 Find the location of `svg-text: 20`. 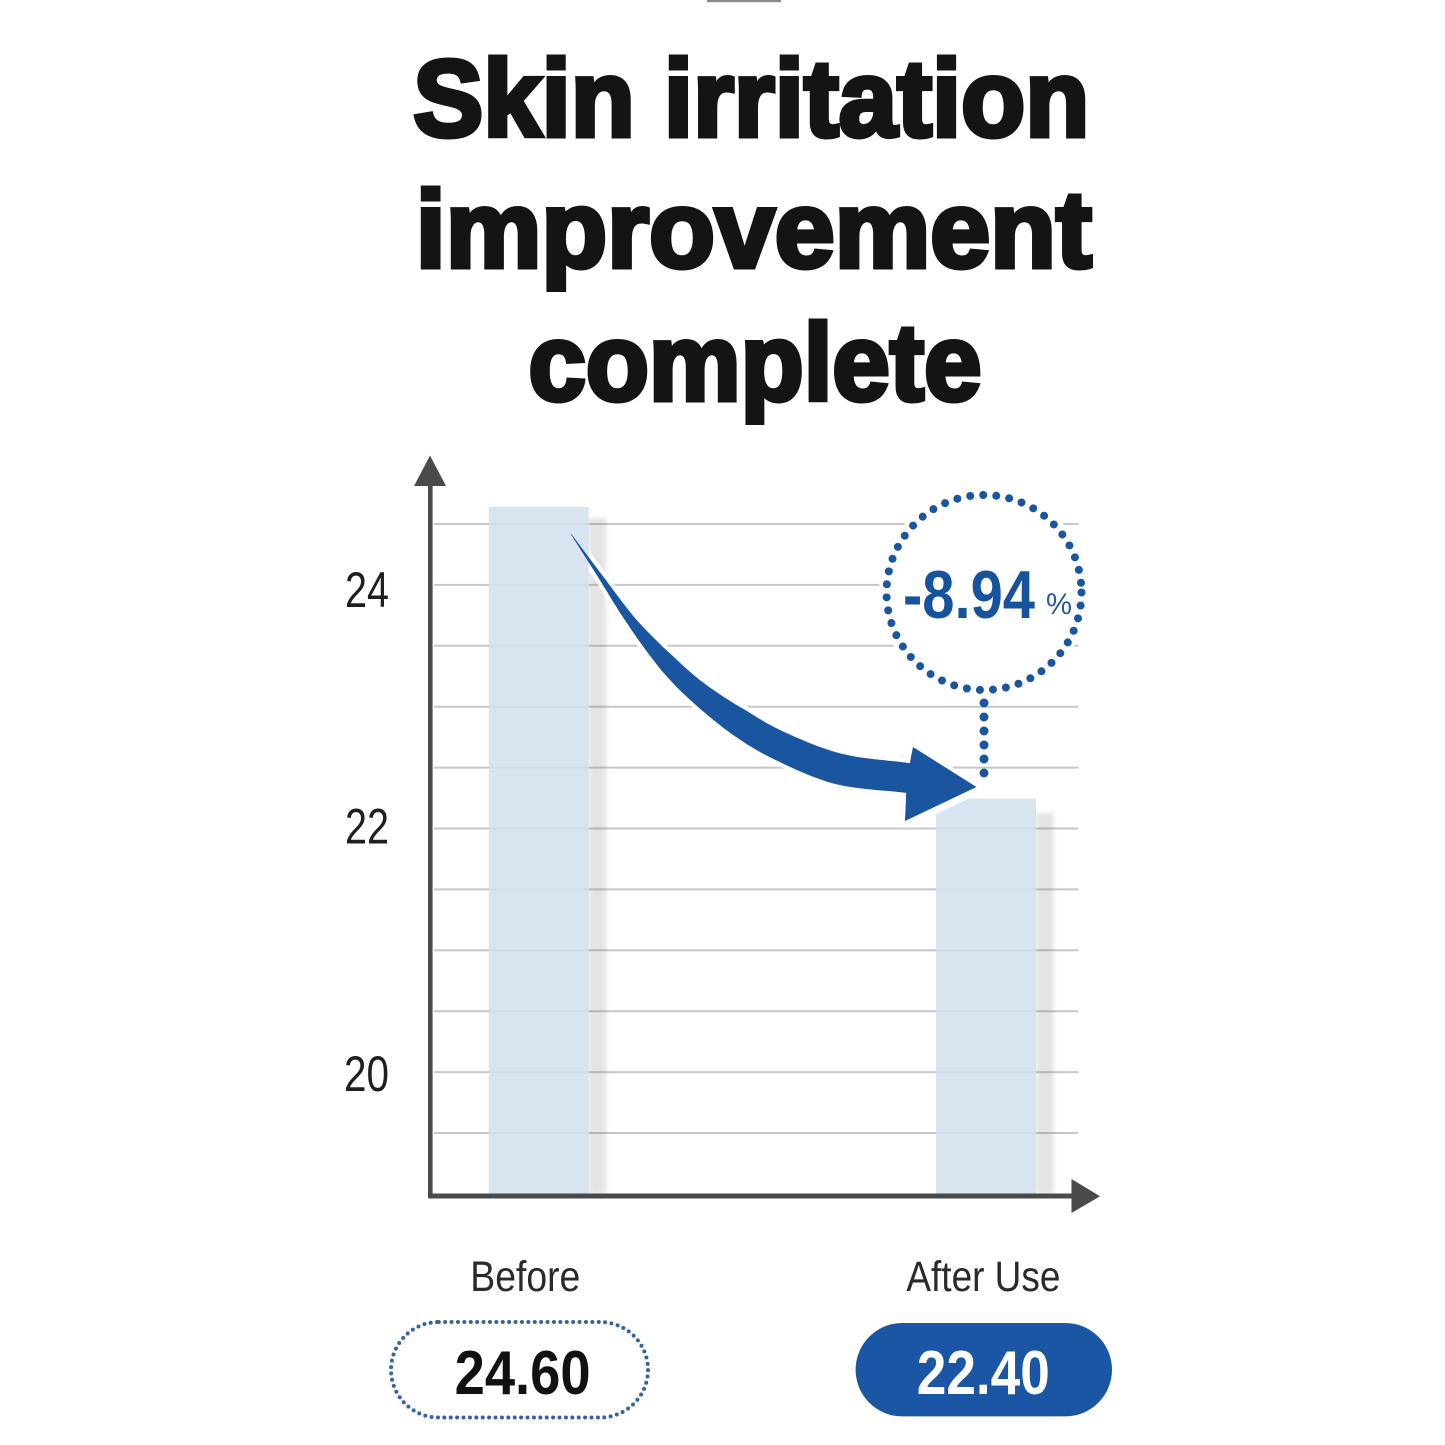

svg-text: 20 is located at coordinates (366, 1074).